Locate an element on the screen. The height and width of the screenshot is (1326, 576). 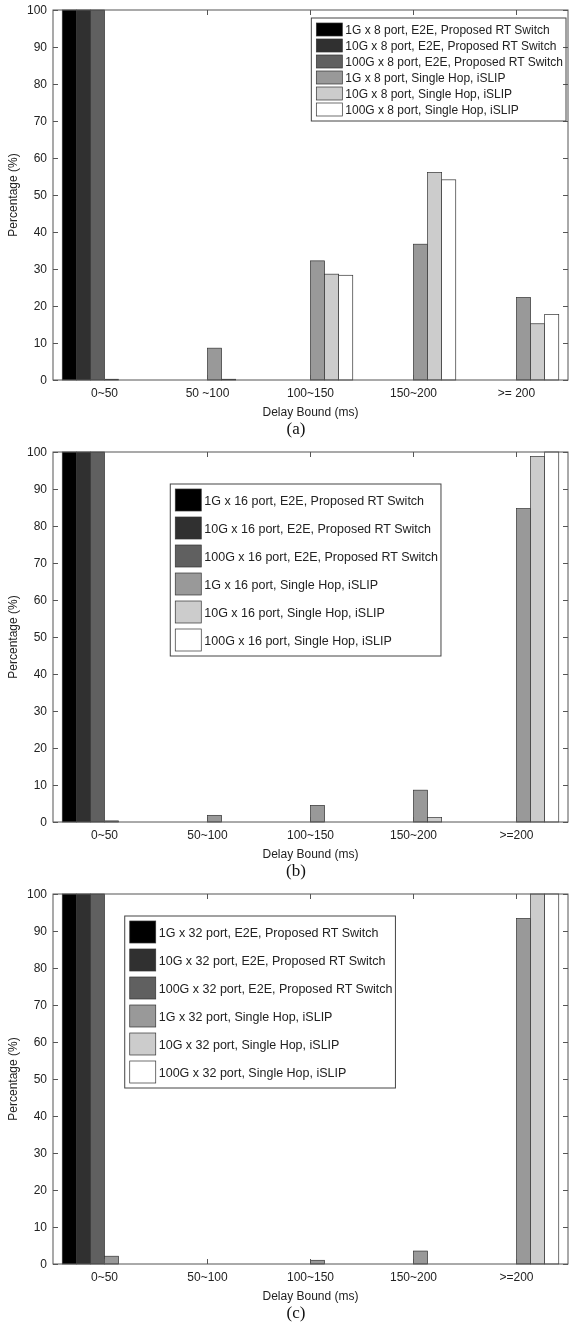
legend-label: 100G x 32 port, E2E, Proposed RT Switch is located at coordinates (275, 988).